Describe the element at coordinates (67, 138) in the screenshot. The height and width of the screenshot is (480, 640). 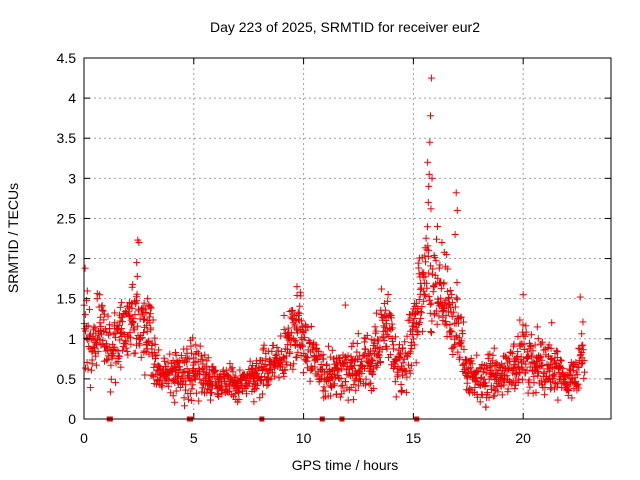
I see `y-tick-label: 3.5` at that location.